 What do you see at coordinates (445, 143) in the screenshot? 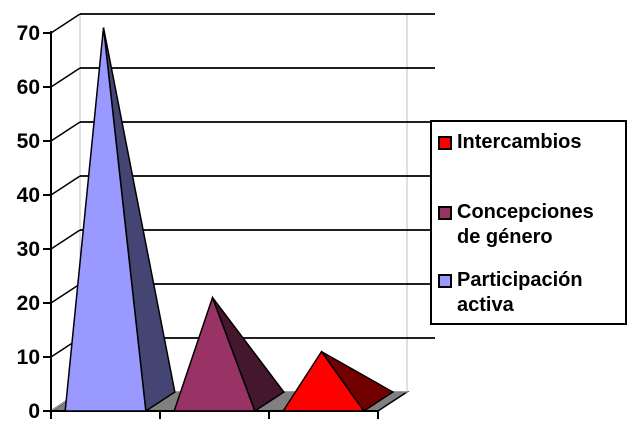
I see `legend-swatch-intercambios` at bounding box center [445, 143].